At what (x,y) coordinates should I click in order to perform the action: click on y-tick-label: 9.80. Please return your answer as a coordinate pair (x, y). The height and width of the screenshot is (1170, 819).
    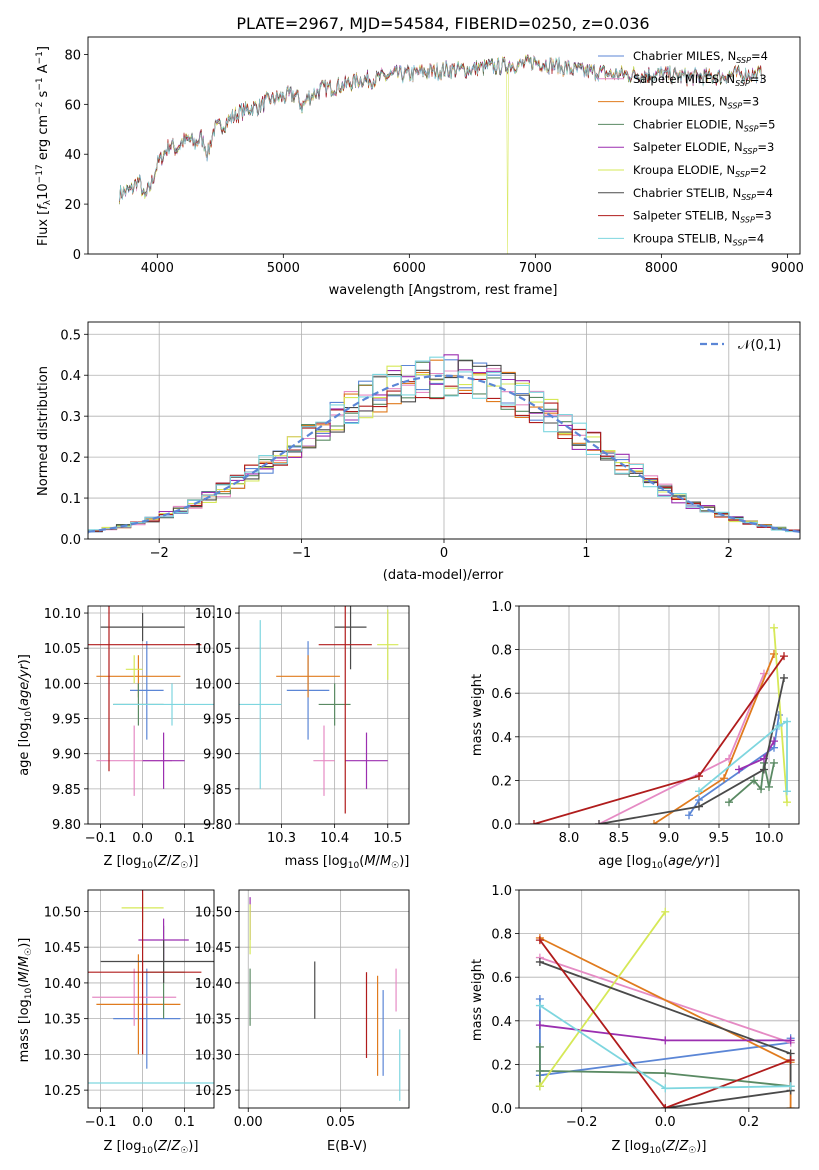
    Looking at the image, I should click on (217, 825).